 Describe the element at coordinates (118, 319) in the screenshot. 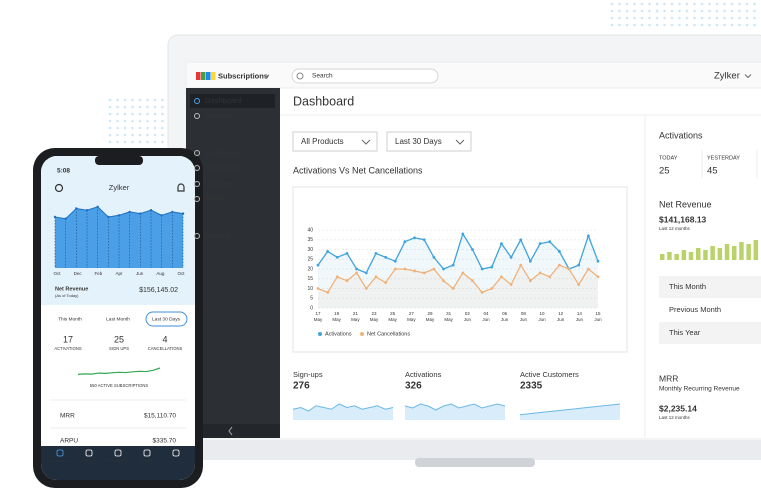

I see `tab: Last Month` at that location.